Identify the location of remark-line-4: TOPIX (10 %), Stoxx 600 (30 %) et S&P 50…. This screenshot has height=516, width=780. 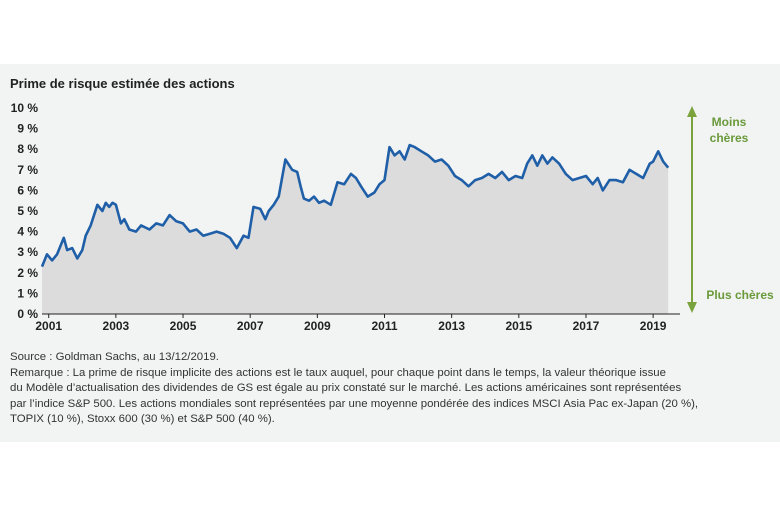
(142, 419).